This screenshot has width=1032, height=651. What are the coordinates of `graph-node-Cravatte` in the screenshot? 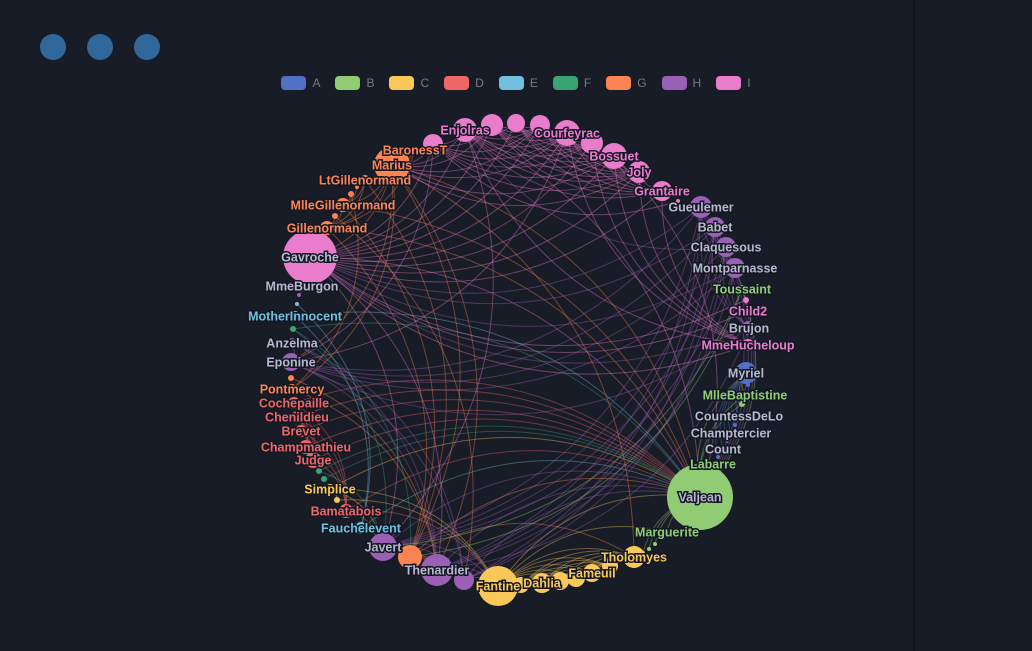 It's located at (727, 441).